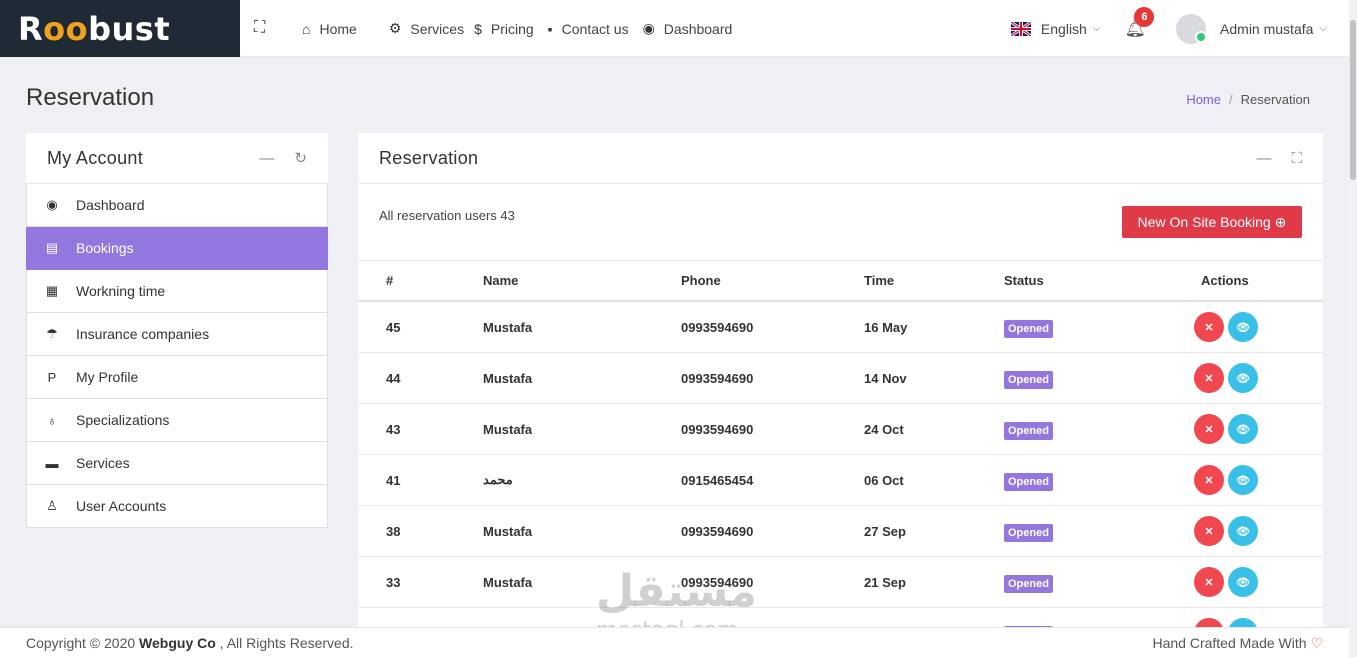 The image size is (1357, 657). I want to click on sidebar-item-specializations: ♁ Specializations, so click(177, 420).